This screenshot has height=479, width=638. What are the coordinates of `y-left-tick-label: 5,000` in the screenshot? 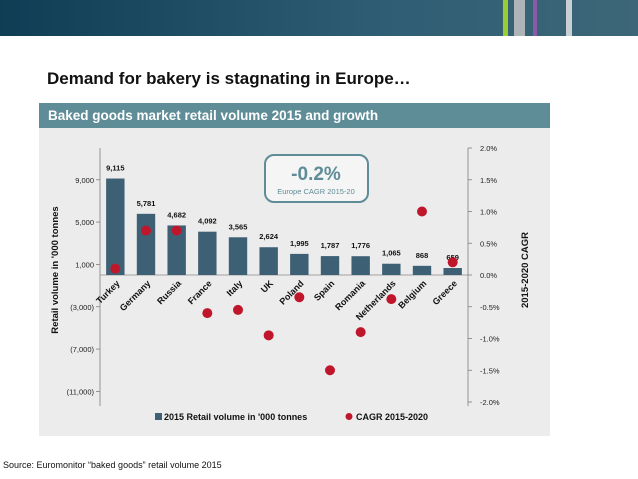 It's located at (84, 222).